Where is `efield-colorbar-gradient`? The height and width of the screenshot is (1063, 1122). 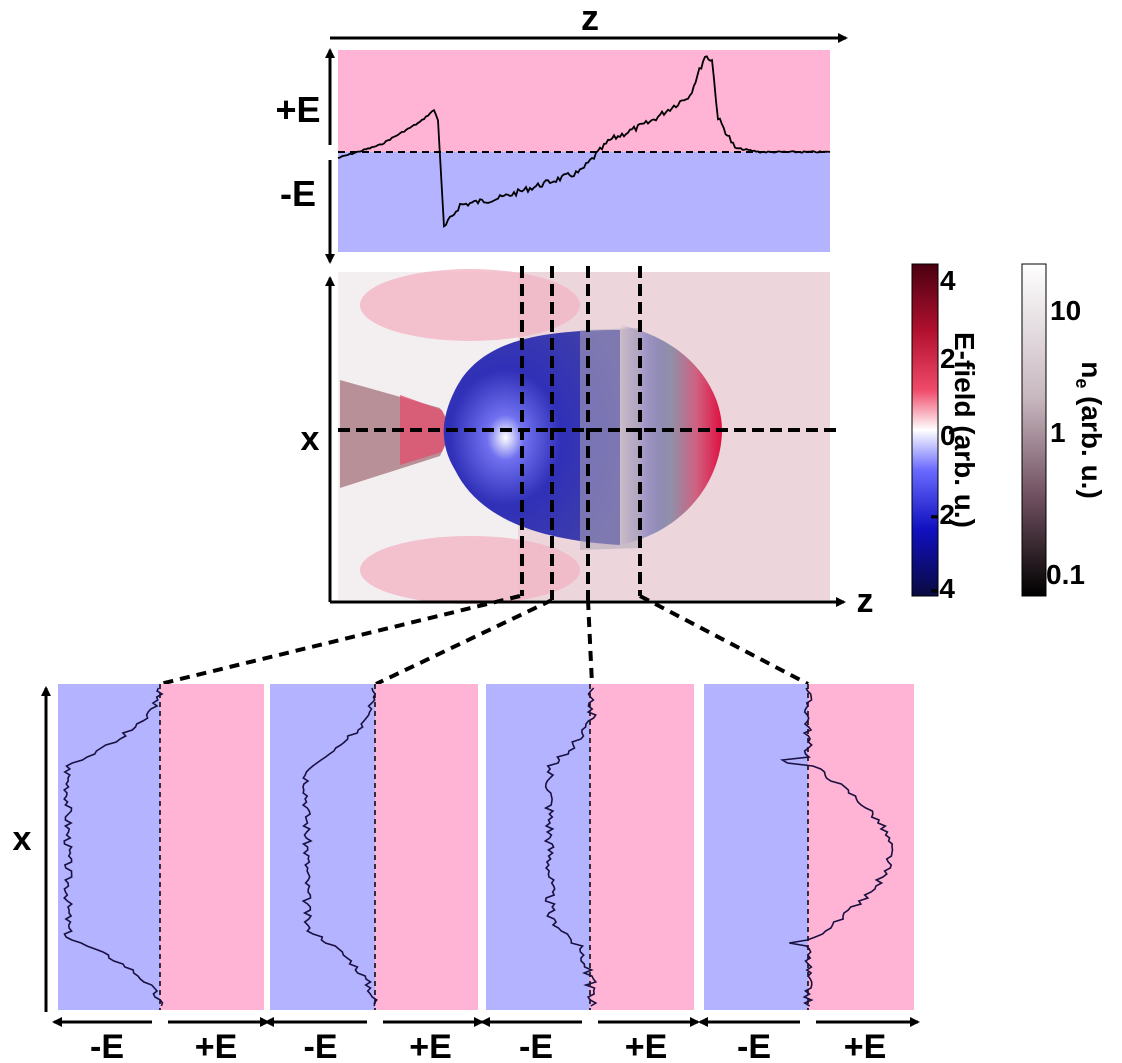
efield-colorbar-gradient is located at coordinates (925, 430).